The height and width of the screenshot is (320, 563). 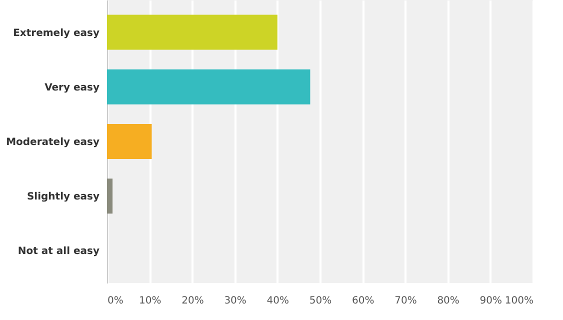 I want to click on x-tick-label: 10%, so click(x=150, y=301).